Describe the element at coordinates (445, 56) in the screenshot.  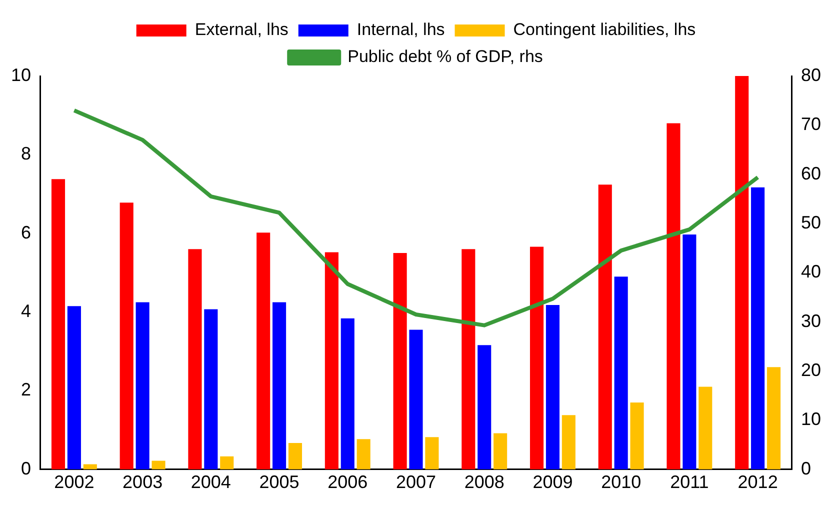
I see `legend-label: Public debt % of GDP, rhs` at that location.